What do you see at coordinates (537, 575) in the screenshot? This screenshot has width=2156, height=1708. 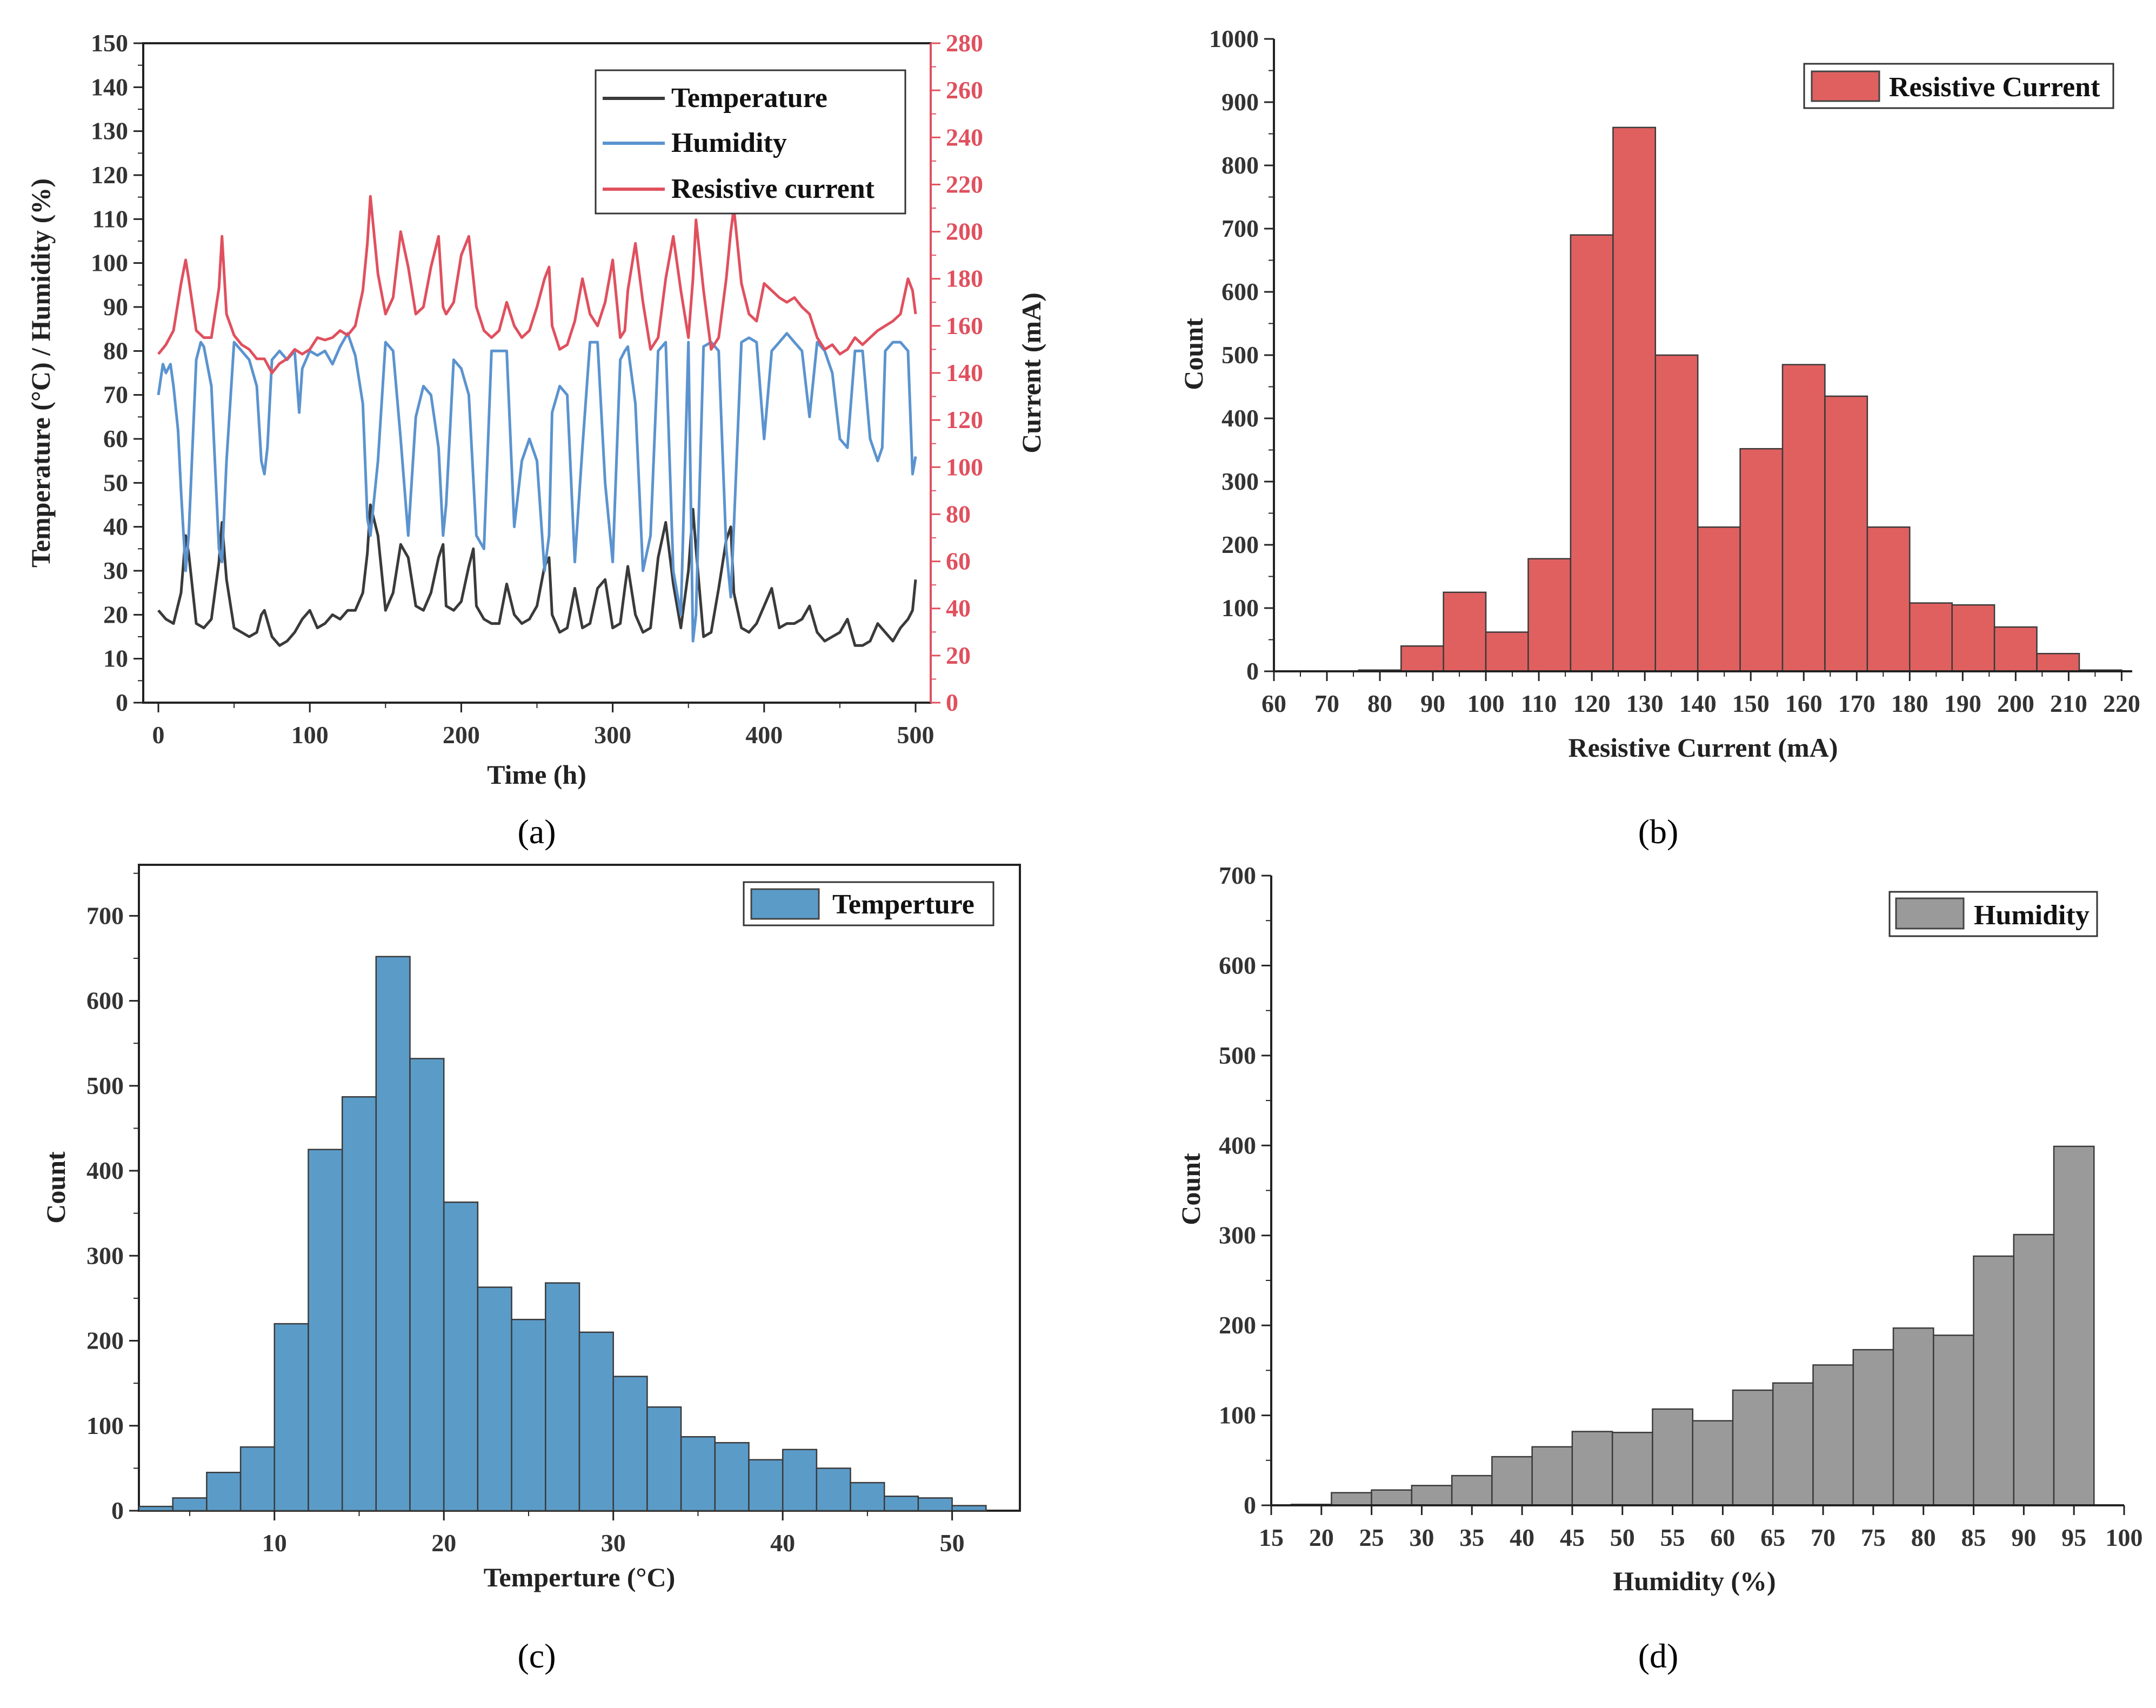 I see `series-line-temperature` at bounding box center [537, 575].